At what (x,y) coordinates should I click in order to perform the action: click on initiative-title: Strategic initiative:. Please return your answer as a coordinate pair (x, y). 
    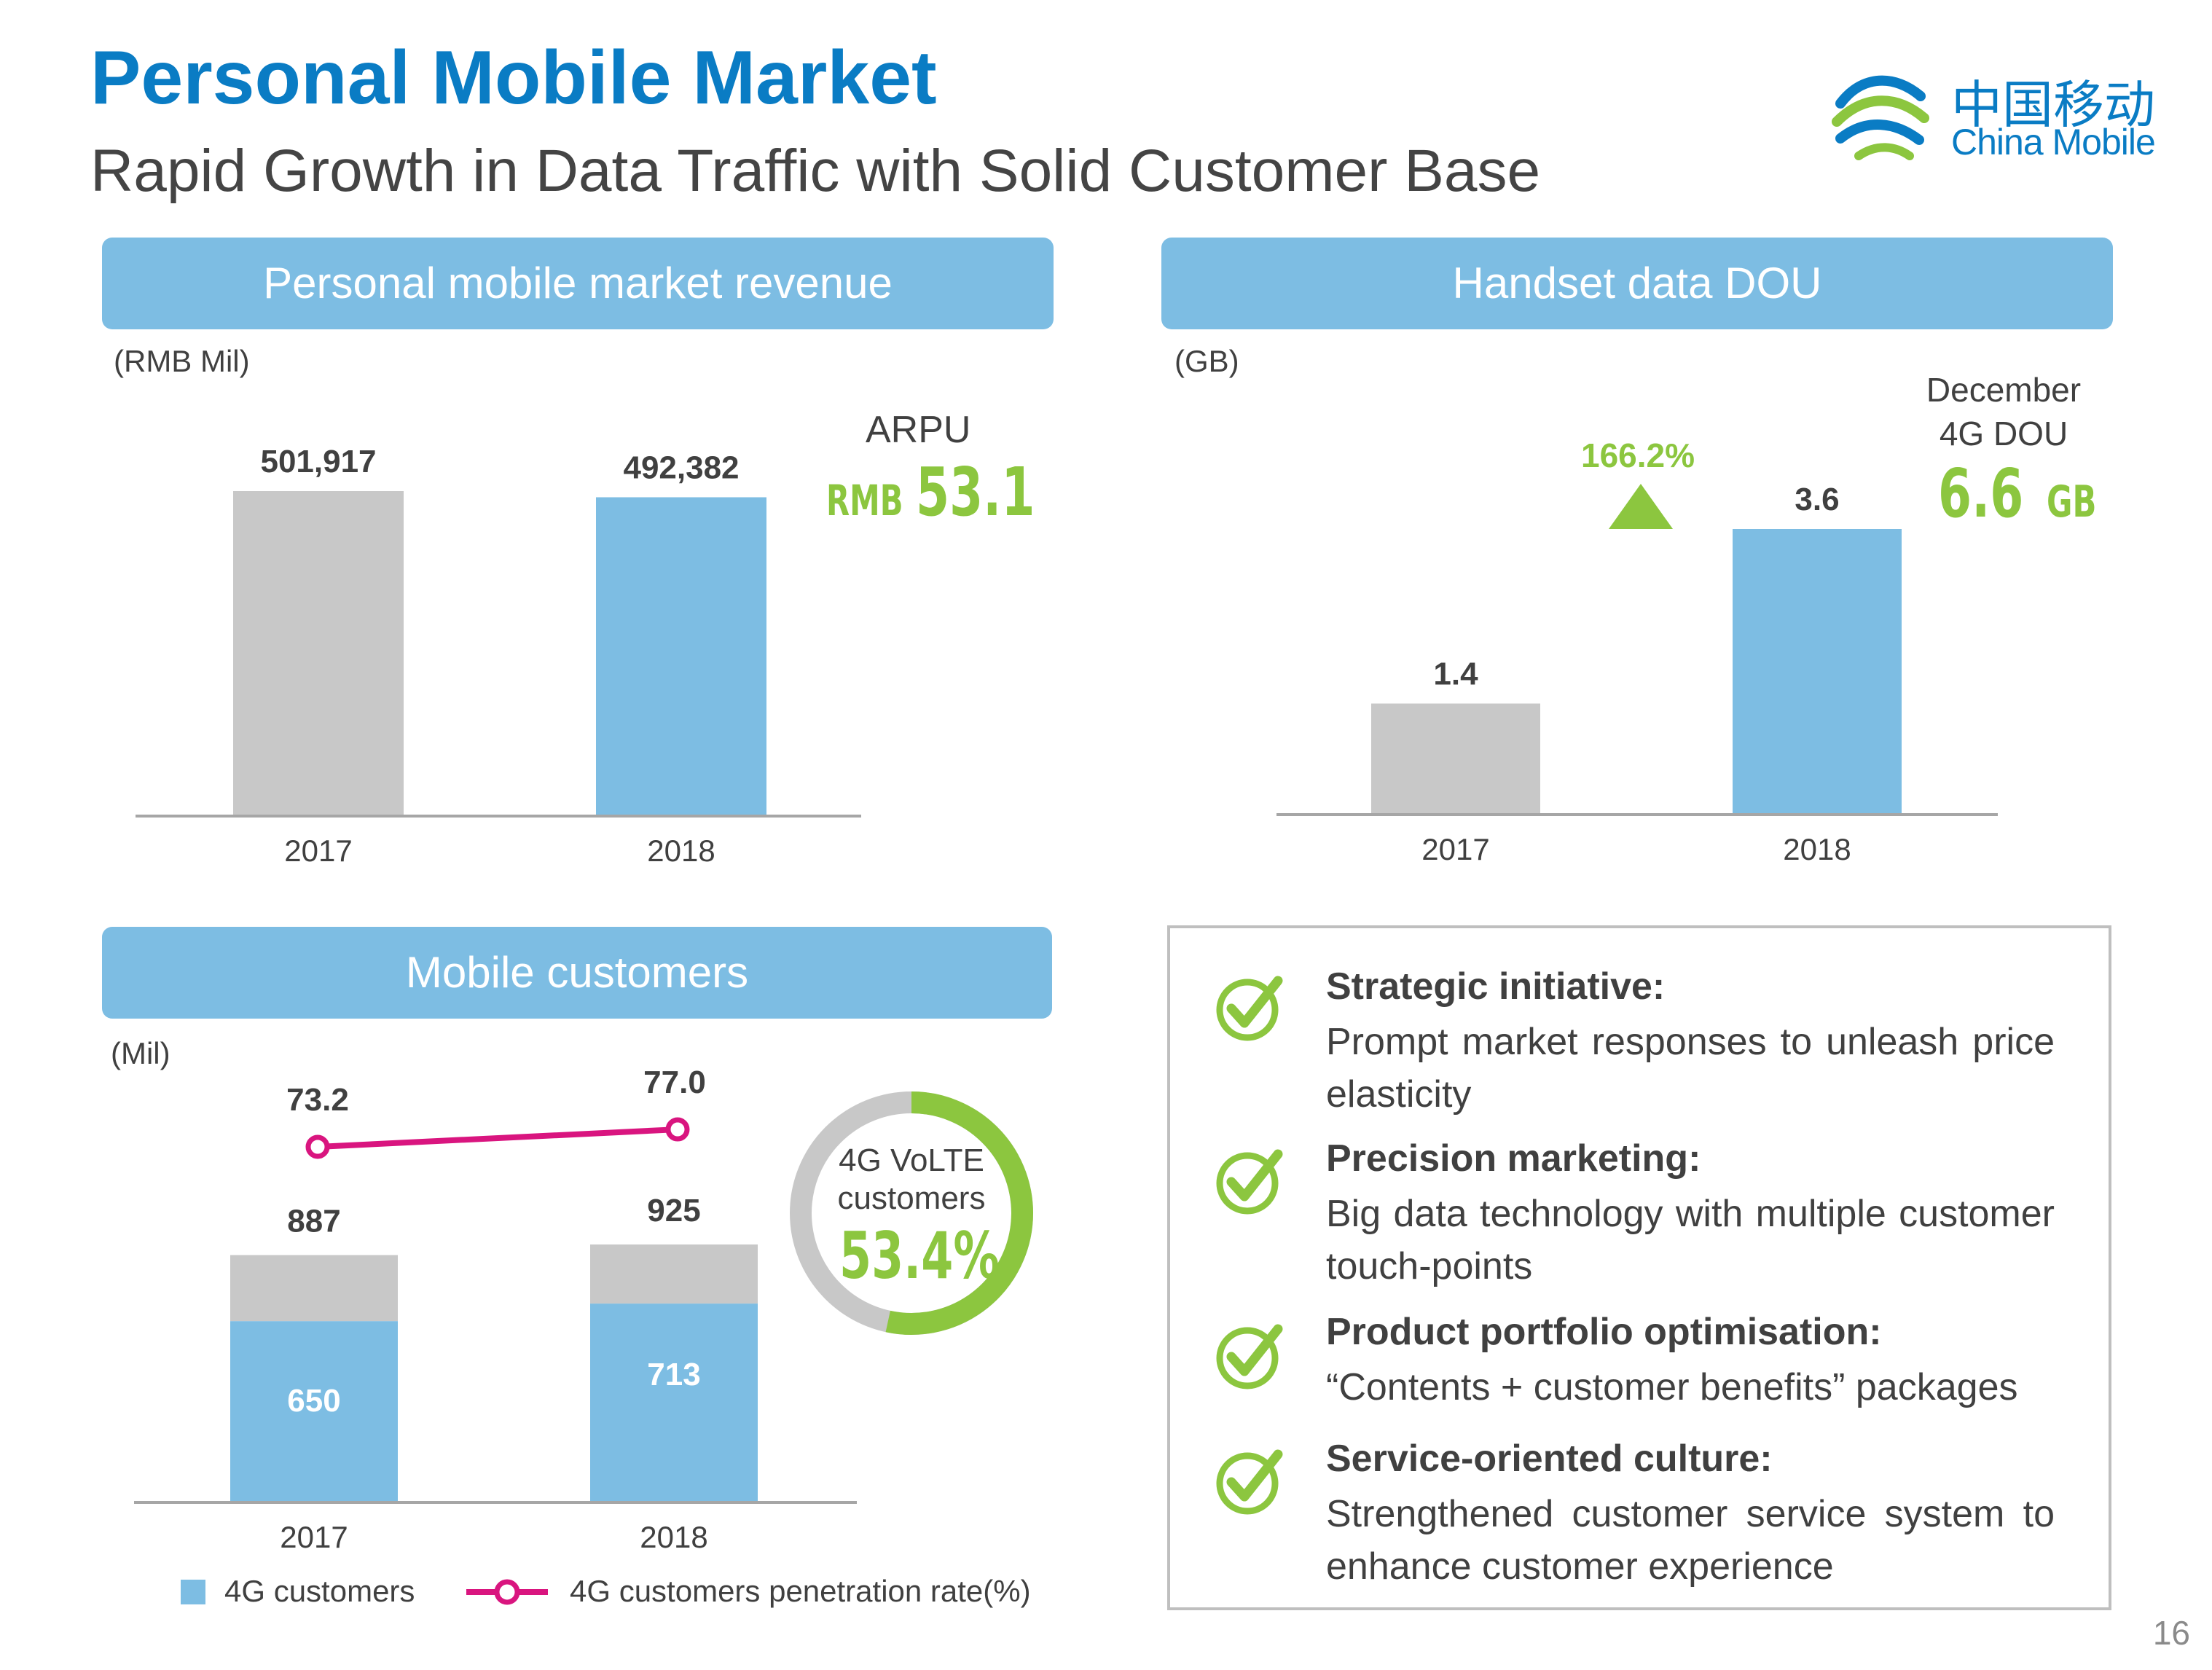
    Looking at the image, I should click on (1496, 987).